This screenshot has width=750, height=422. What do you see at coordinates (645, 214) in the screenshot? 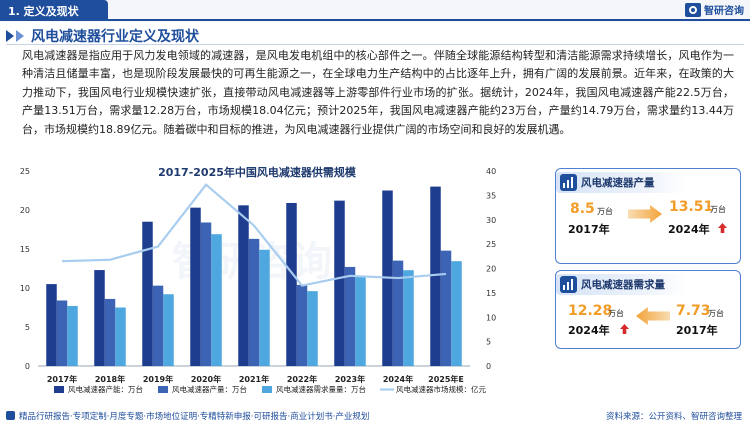
I see `arrow-right-icon` at bounding box center [645, 214].